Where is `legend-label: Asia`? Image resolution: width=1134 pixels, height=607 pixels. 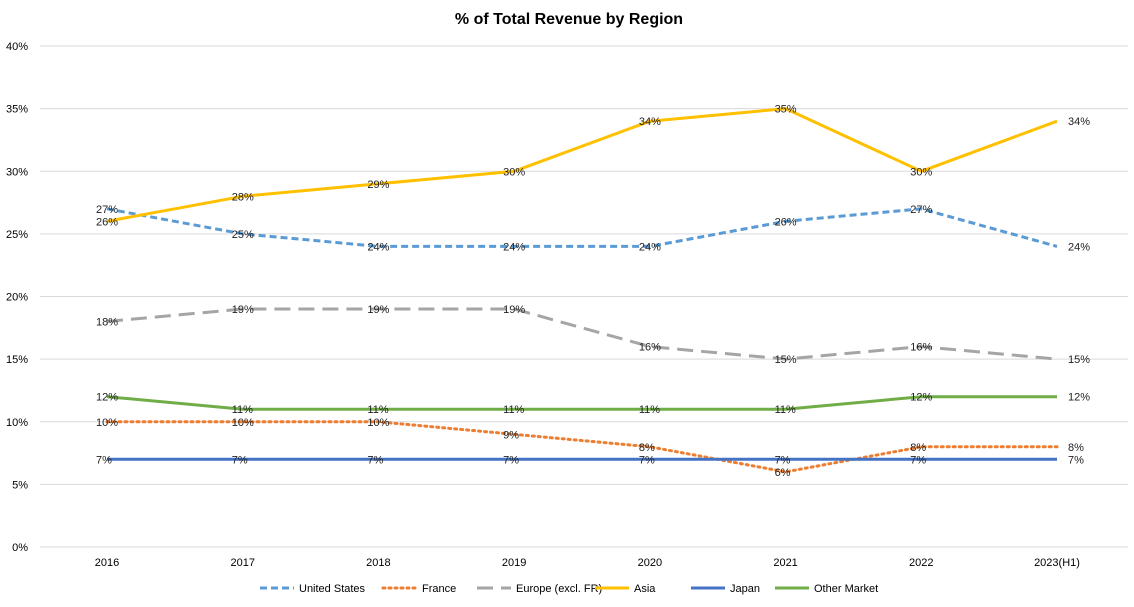
legend-label: Asia is located at coordinates (645, 589).